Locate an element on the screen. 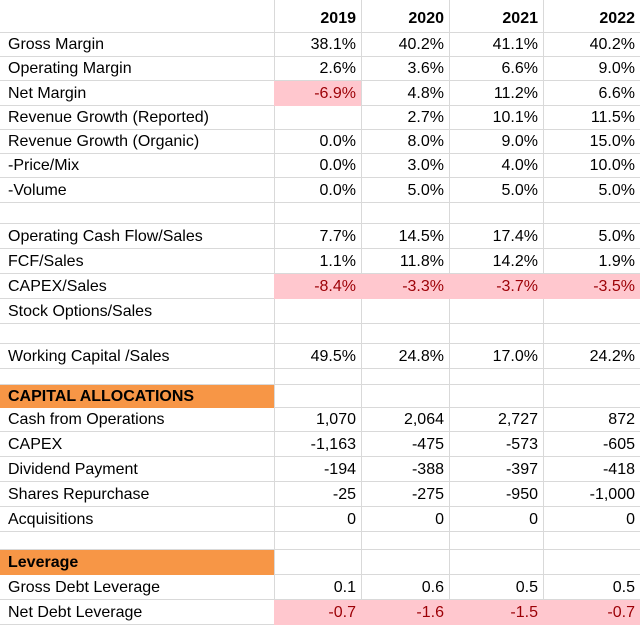  year-header: 2021 is located at coordinates (520, 18).